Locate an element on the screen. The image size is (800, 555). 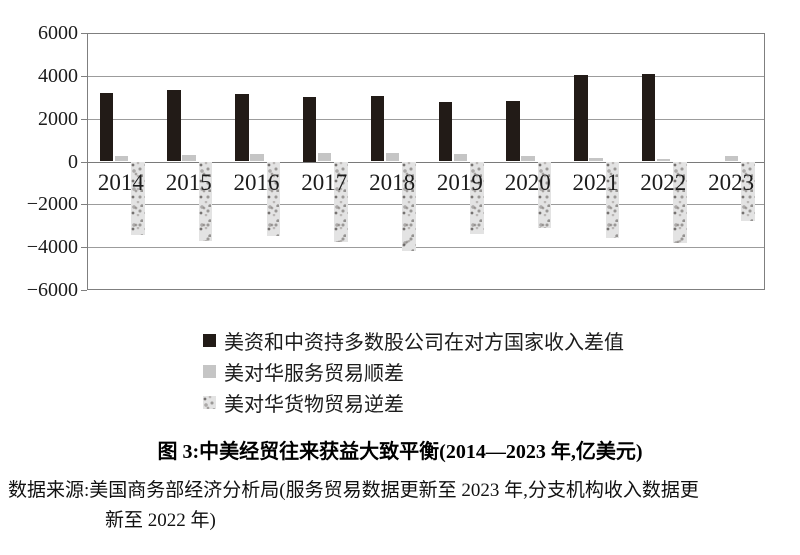
bar-goods-deficit-2021 is located at coordinates (612, 199).